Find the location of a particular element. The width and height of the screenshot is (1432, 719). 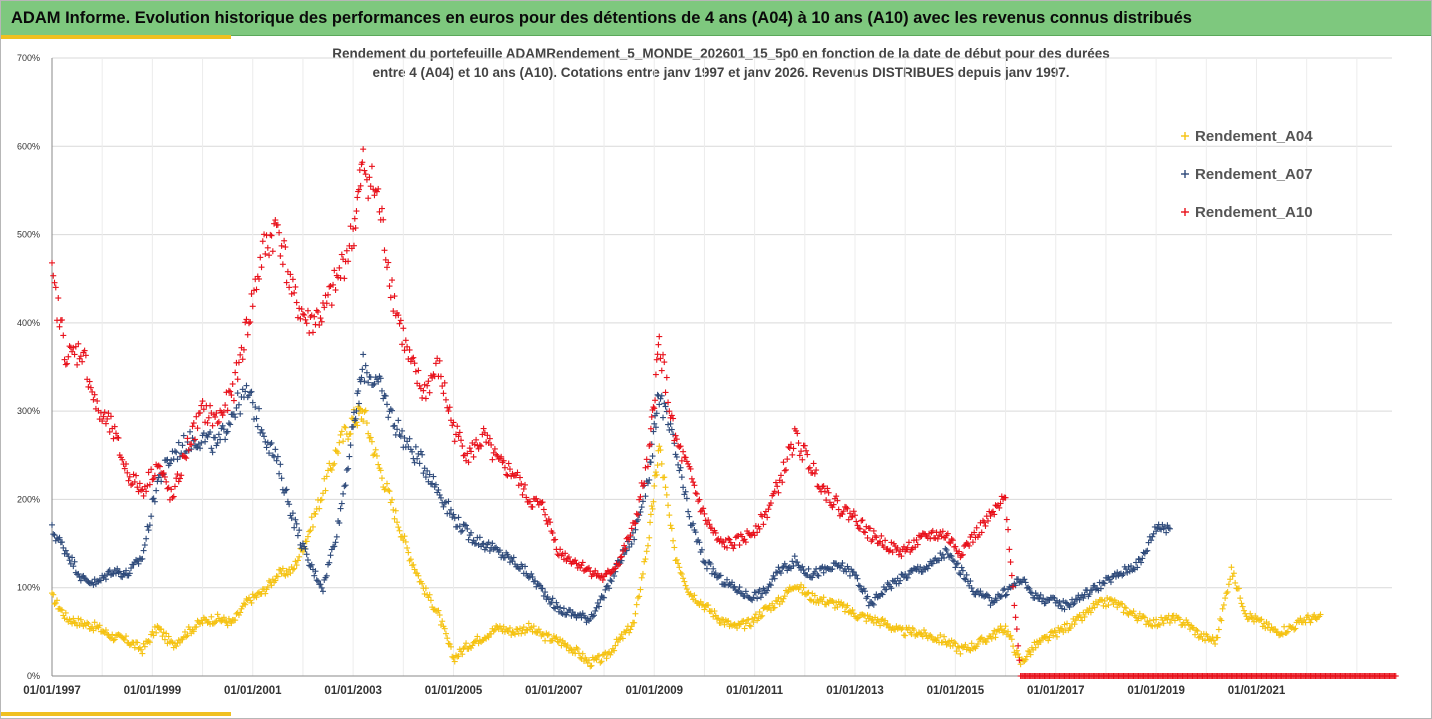

accent-bar-bottom is located at coordinates (116, 714).